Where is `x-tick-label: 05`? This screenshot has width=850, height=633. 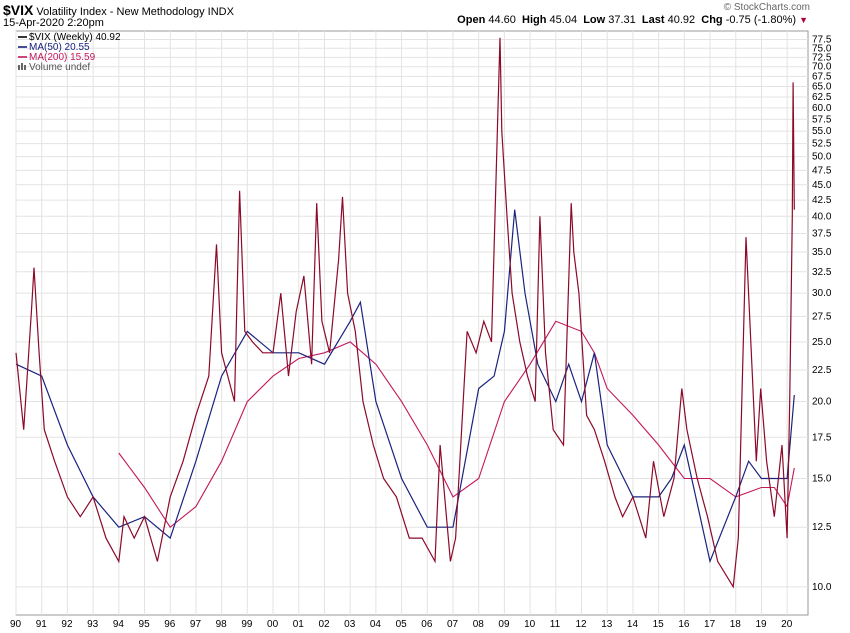 x-tick-label: 05 is located at coordinates (402, 624).